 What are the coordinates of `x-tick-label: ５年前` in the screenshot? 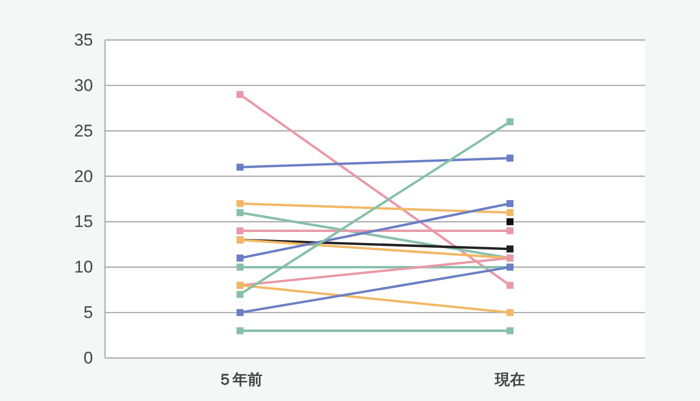 It's located at (240, 380).